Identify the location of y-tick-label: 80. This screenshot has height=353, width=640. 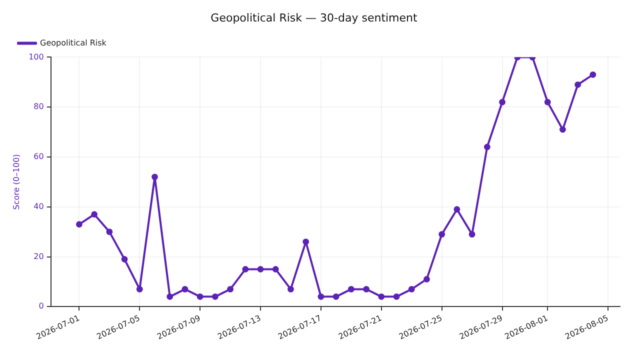
(39, 107).